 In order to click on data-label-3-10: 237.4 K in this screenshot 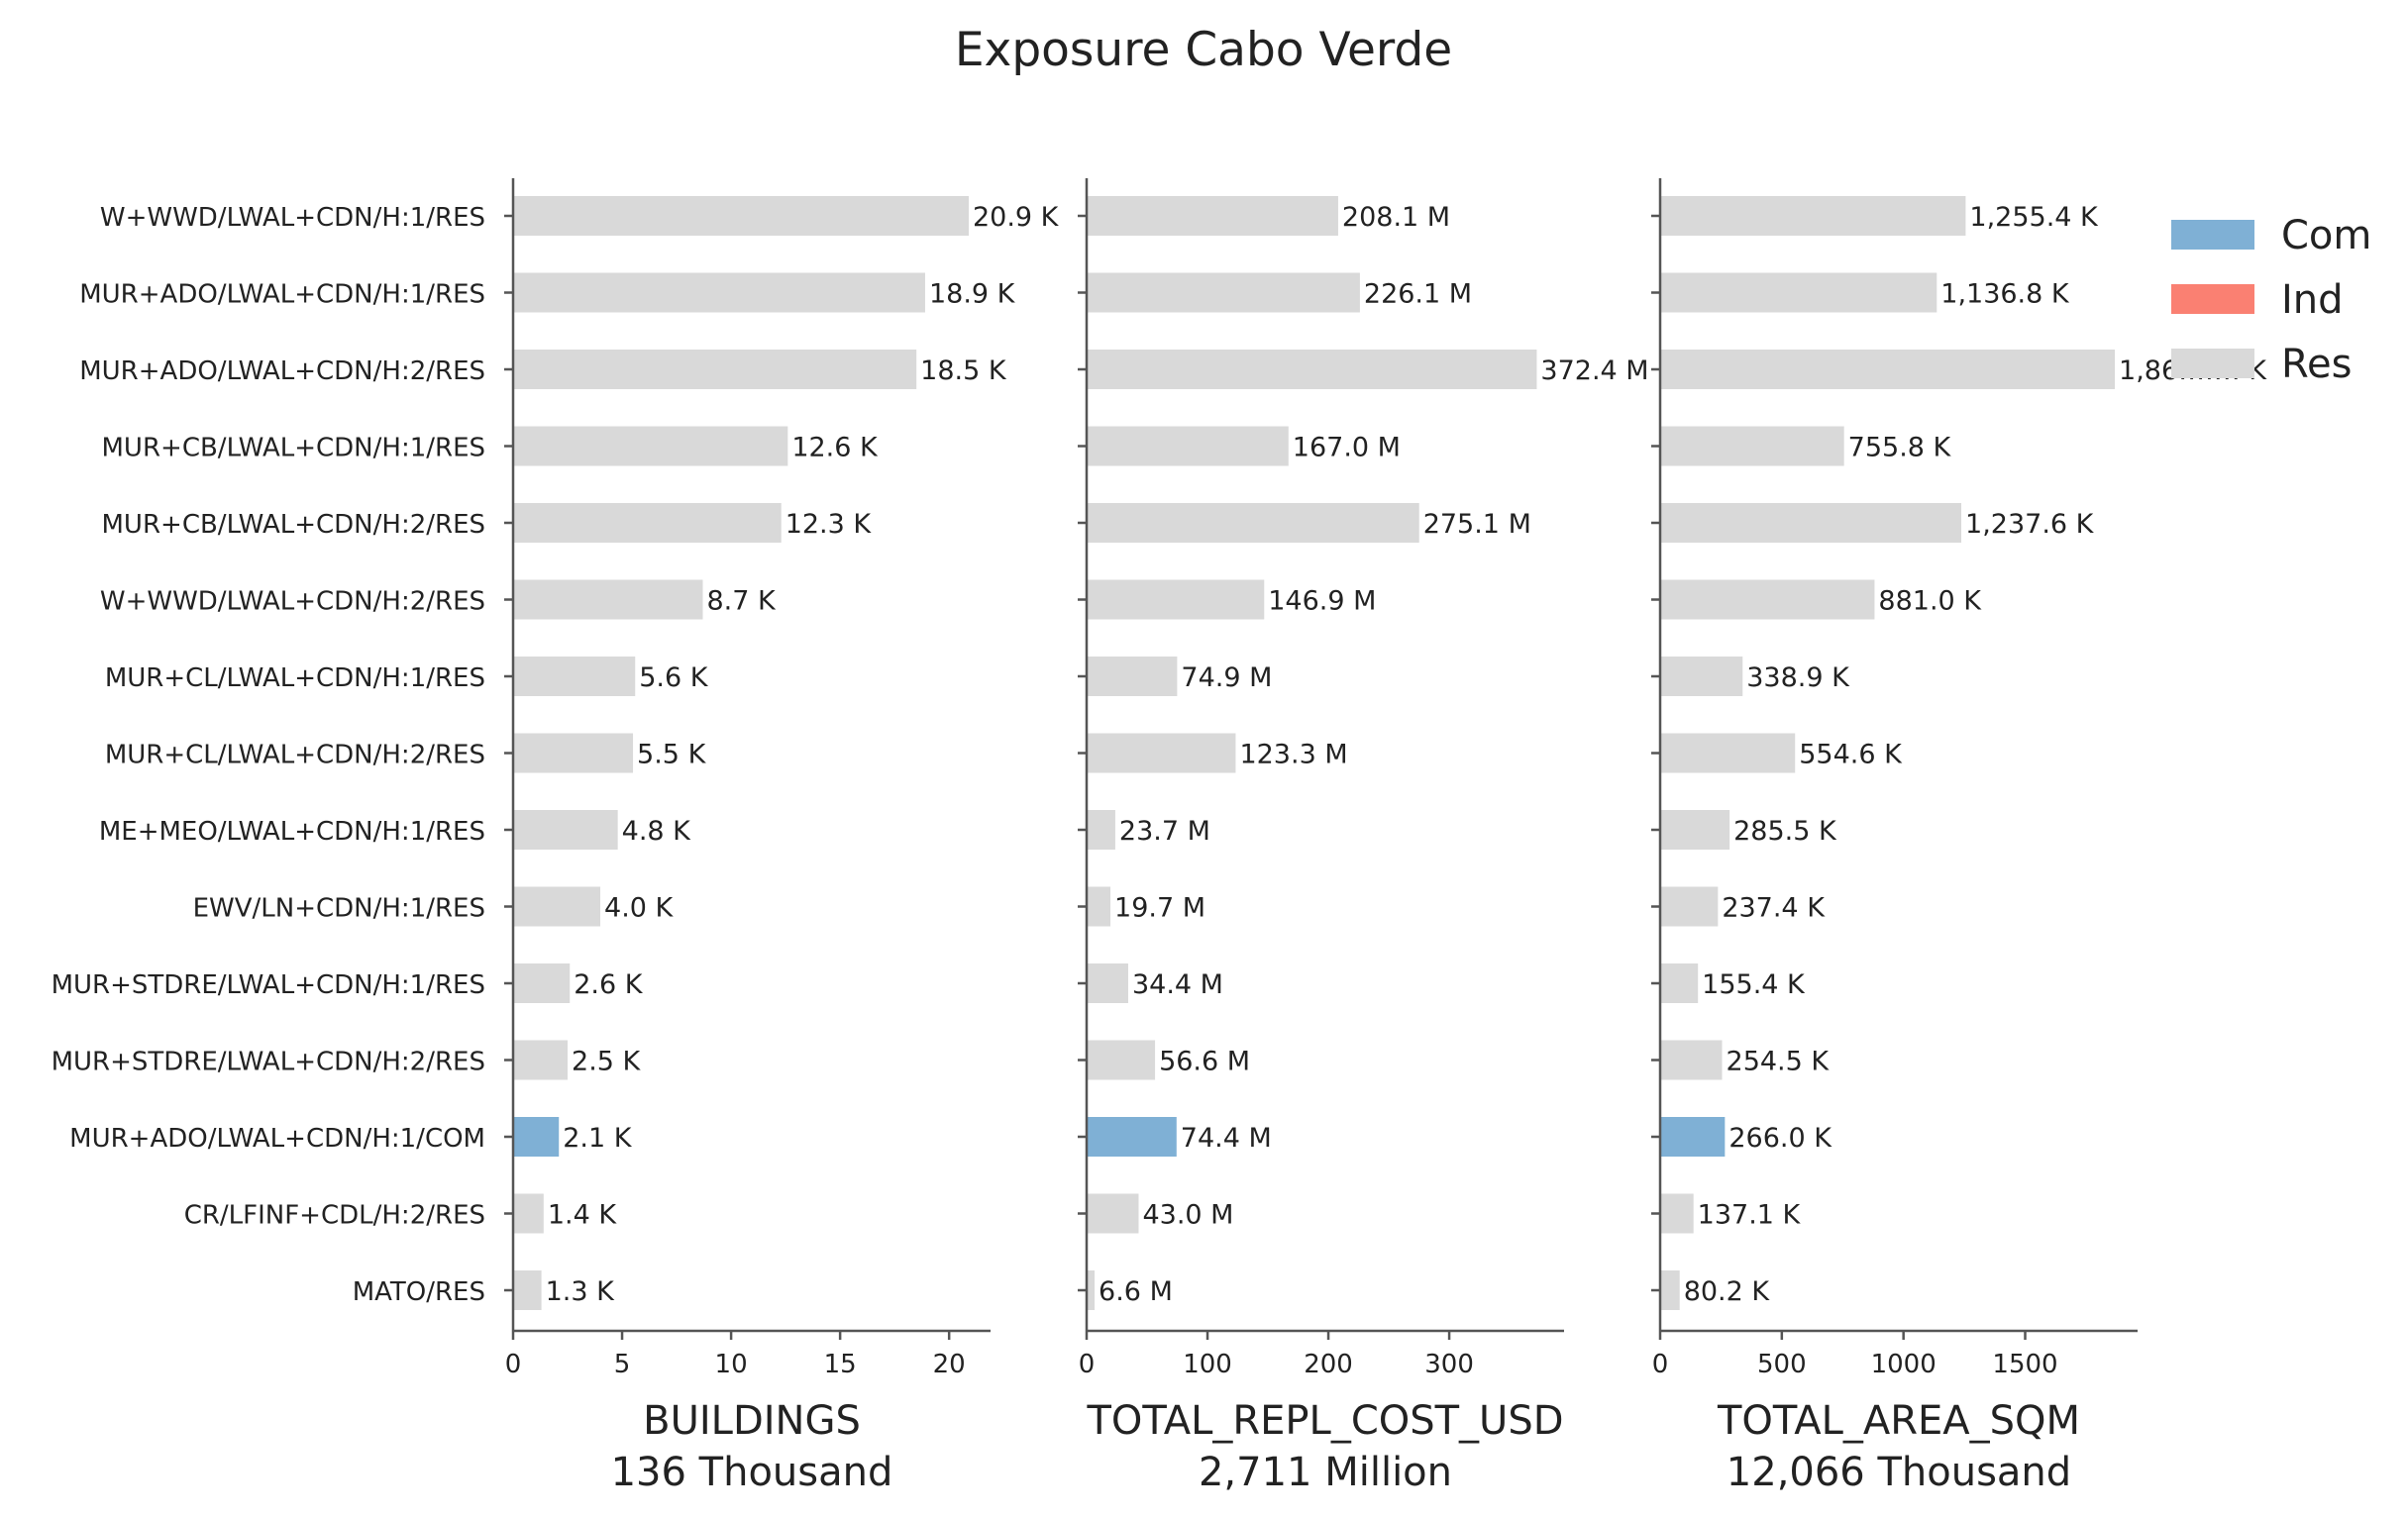, I will do `click(1774, 909)`.